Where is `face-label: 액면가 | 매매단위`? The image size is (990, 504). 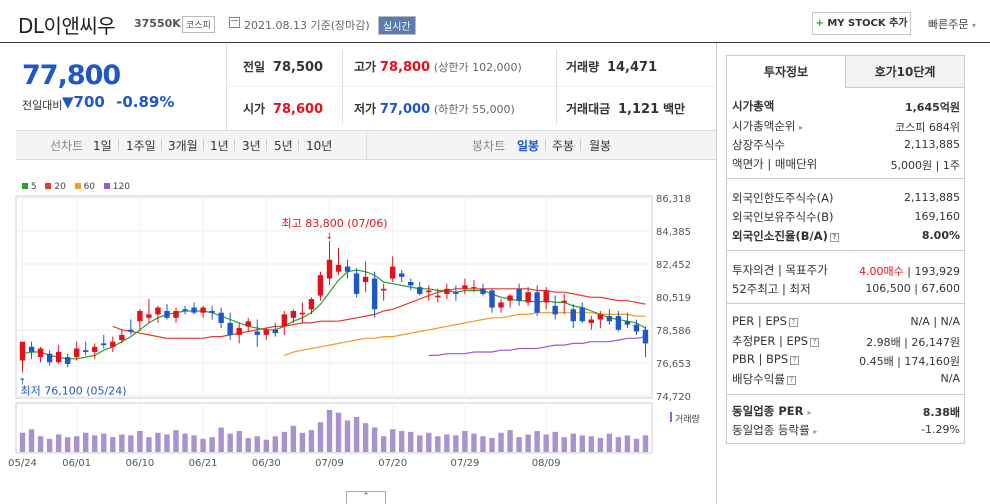 face-label: 액면가 | 매매단위 is located at coordinates (775, 164).